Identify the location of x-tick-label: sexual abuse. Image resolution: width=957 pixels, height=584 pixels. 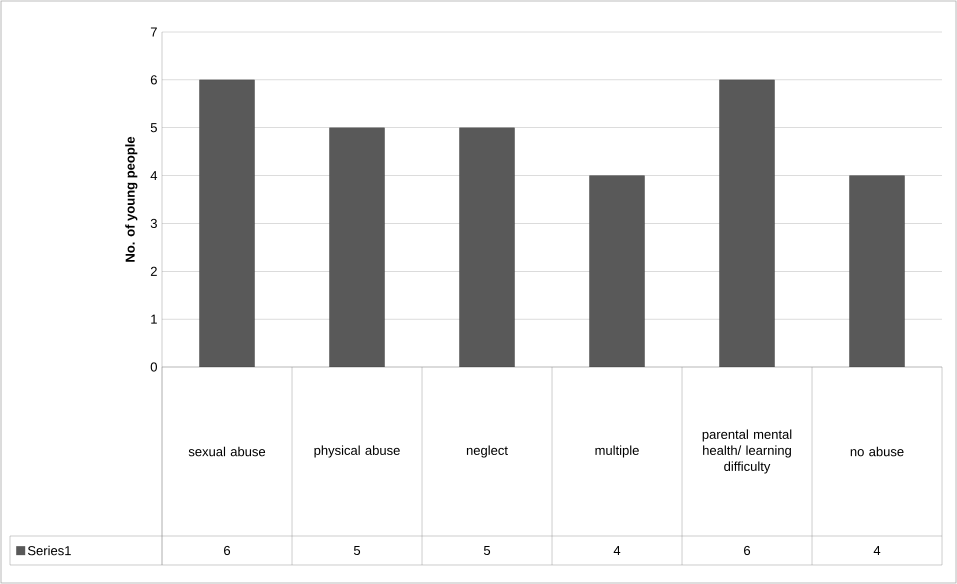
(227, 451).